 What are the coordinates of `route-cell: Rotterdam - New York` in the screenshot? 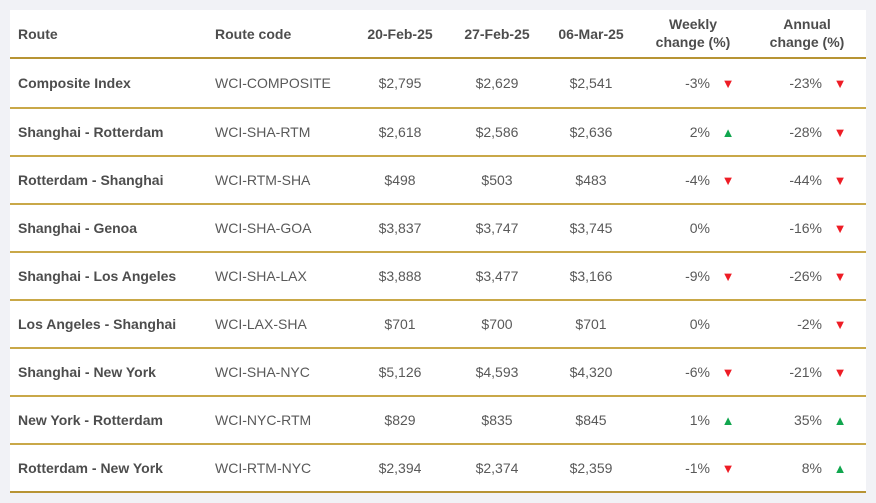 It's located at (90, 468).